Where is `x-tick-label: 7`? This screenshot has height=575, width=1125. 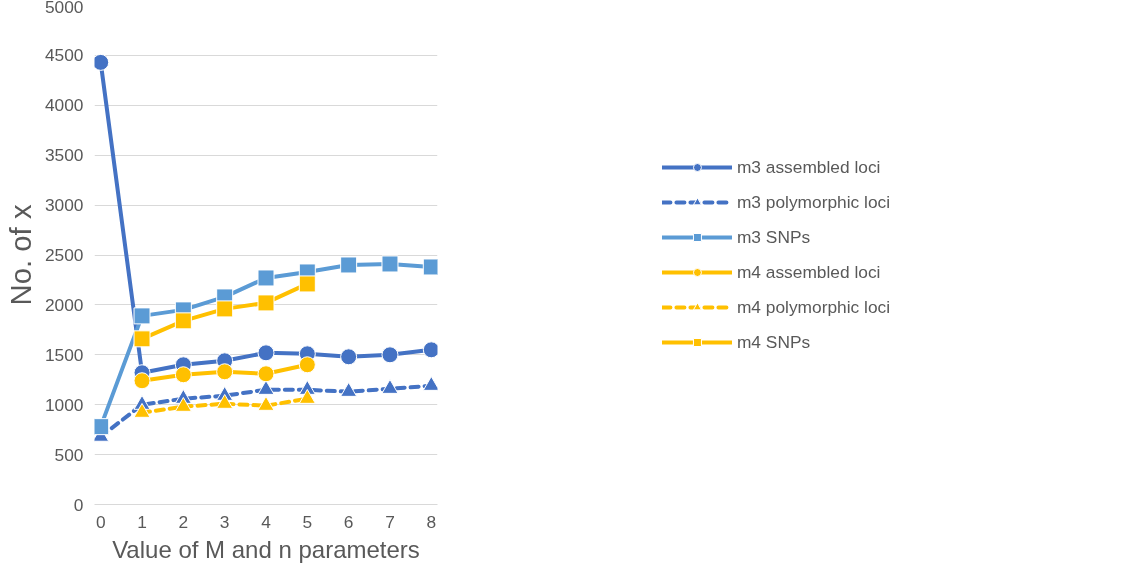
x-tick-label: 7 is located at coordinates (390, 521).